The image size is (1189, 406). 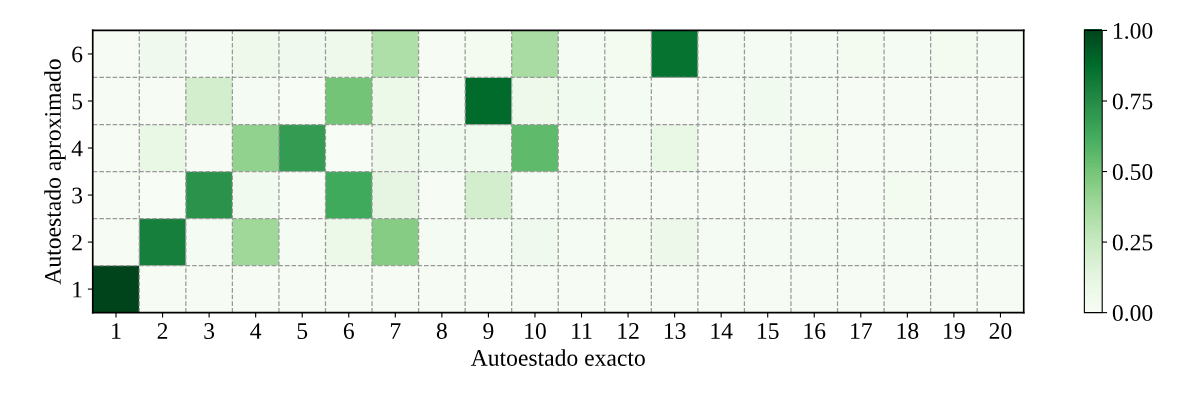 I want to click on x-tick-label: 17, so click(x=861, y=331).